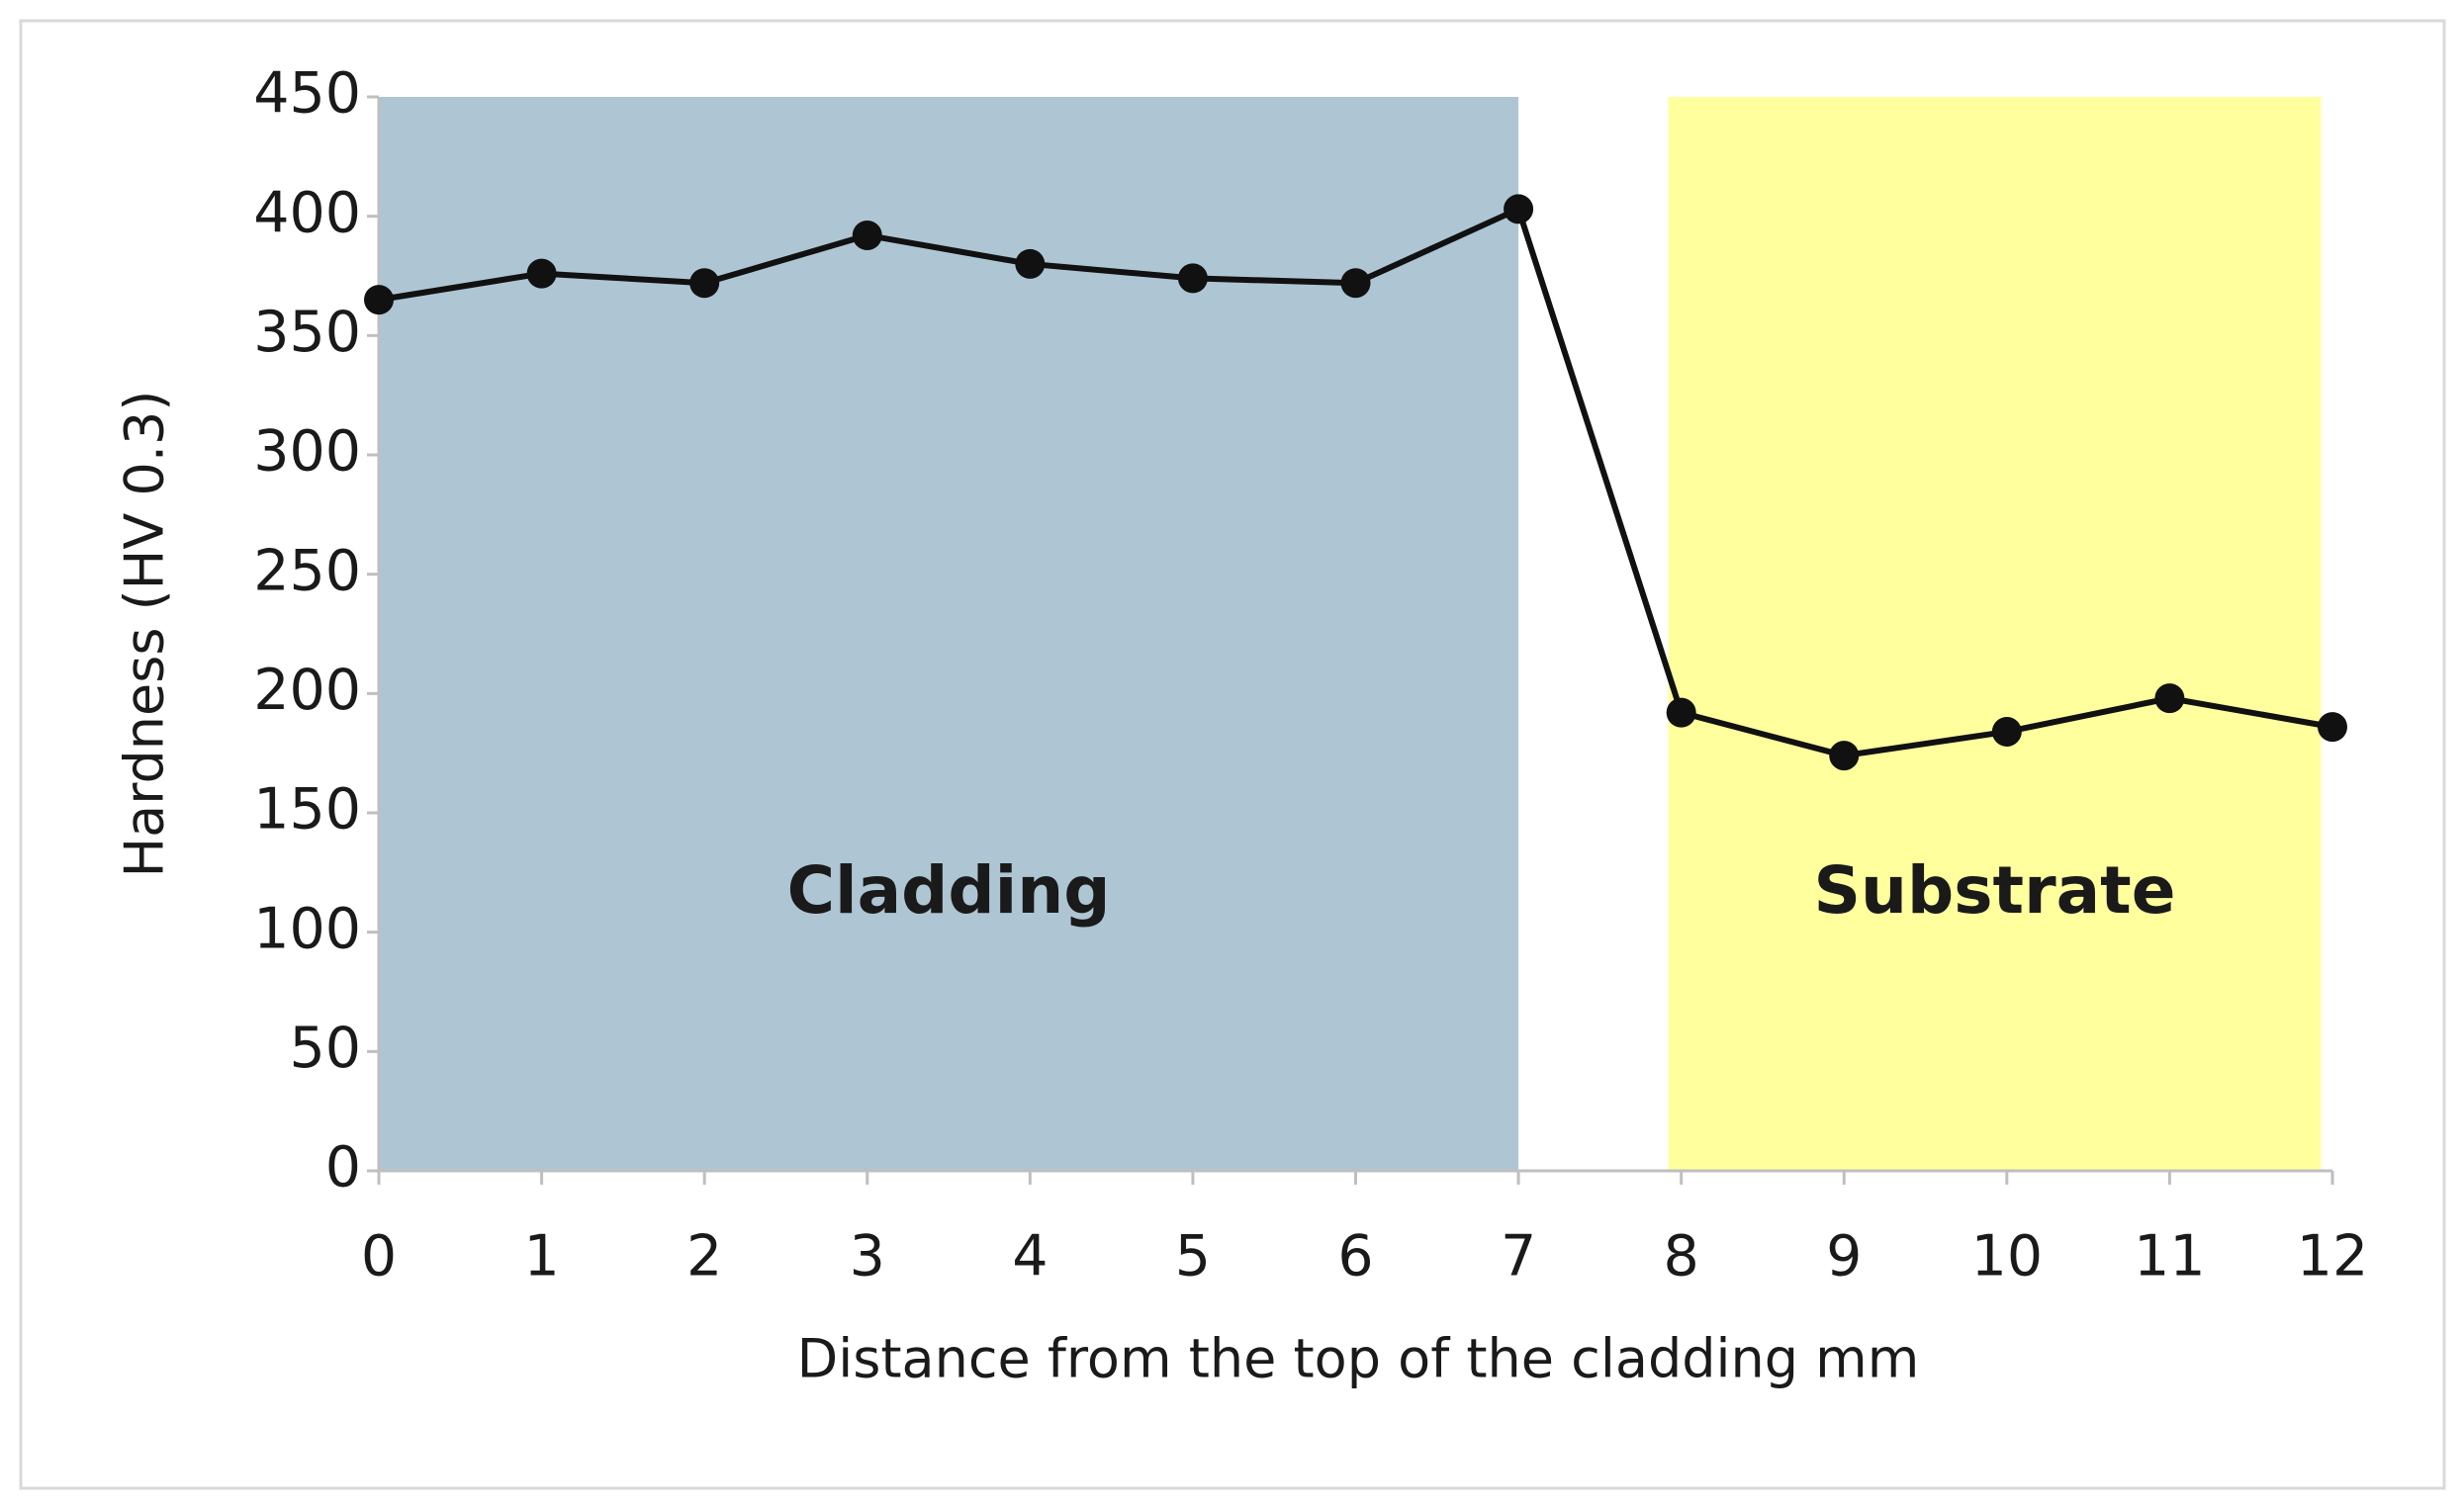 This screenshot has width=2464, height=1511. What do you see at coordinates (1681, 1257) in the screenshot?
I see `x-tick-label: 8` at bounding box center [1681, 1257].